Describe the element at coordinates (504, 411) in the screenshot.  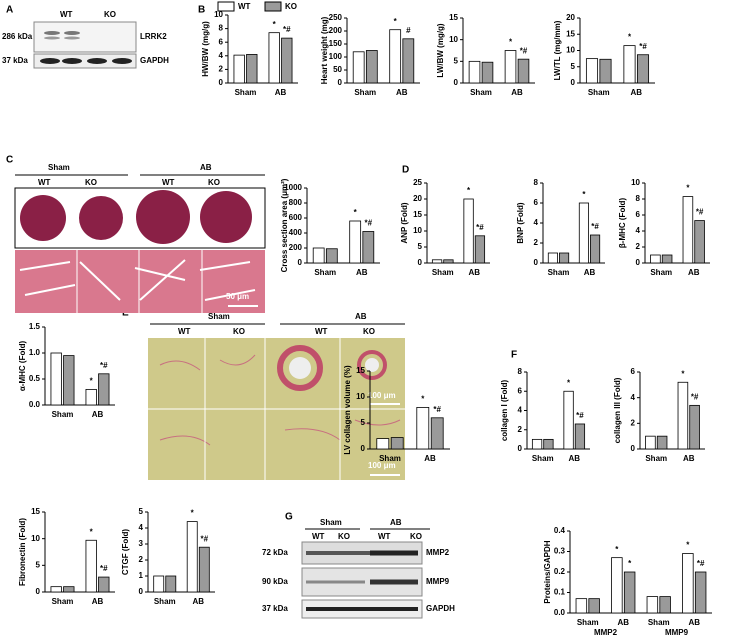
I see `y-axis-label: collagen I (Fold)` at that location.